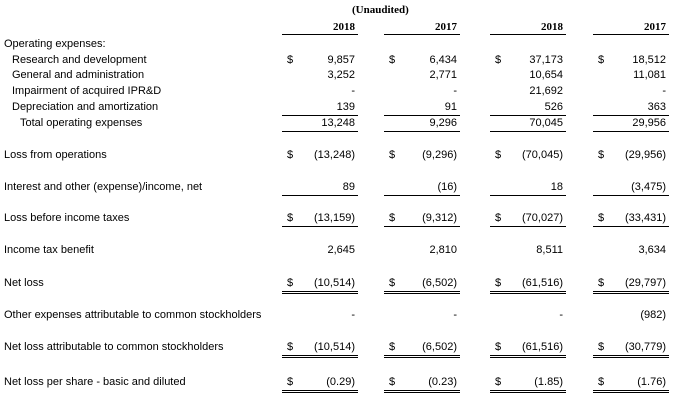 The height and width of the screenshot is (400, 688). Describe the element at coordinates (334, 218) in the screenshot. I see `value-cell: (13,159)` at that location.